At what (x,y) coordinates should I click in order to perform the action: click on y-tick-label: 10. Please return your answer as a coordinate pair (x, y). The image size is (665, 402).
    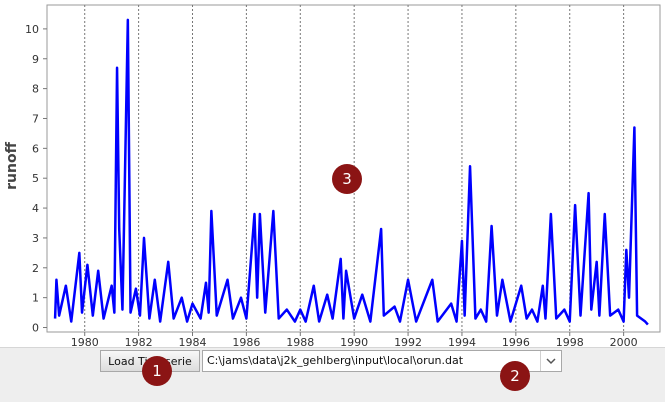
    Looking at the image, I should click on (32, 29).